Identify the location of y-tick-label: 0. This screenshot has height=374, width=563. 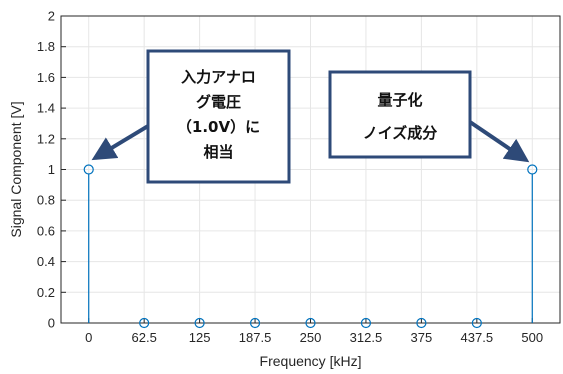
(51, 323).